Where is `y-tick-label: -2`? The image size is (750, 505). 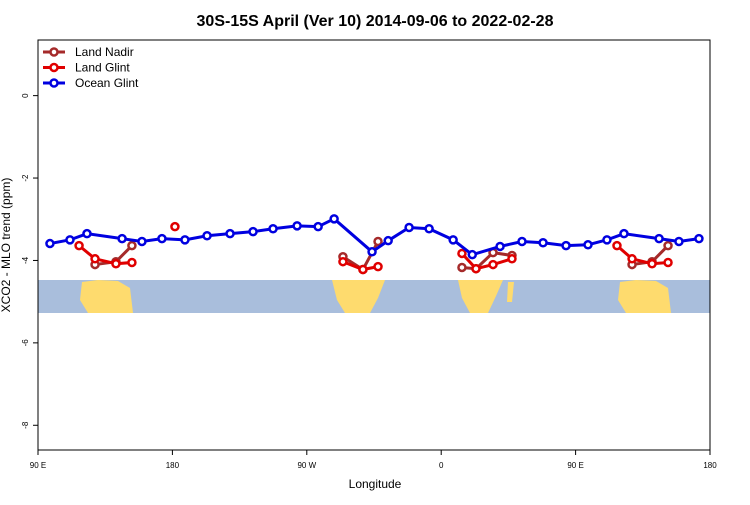 y-tick-label: -2 is located at coordinates (25, 178).